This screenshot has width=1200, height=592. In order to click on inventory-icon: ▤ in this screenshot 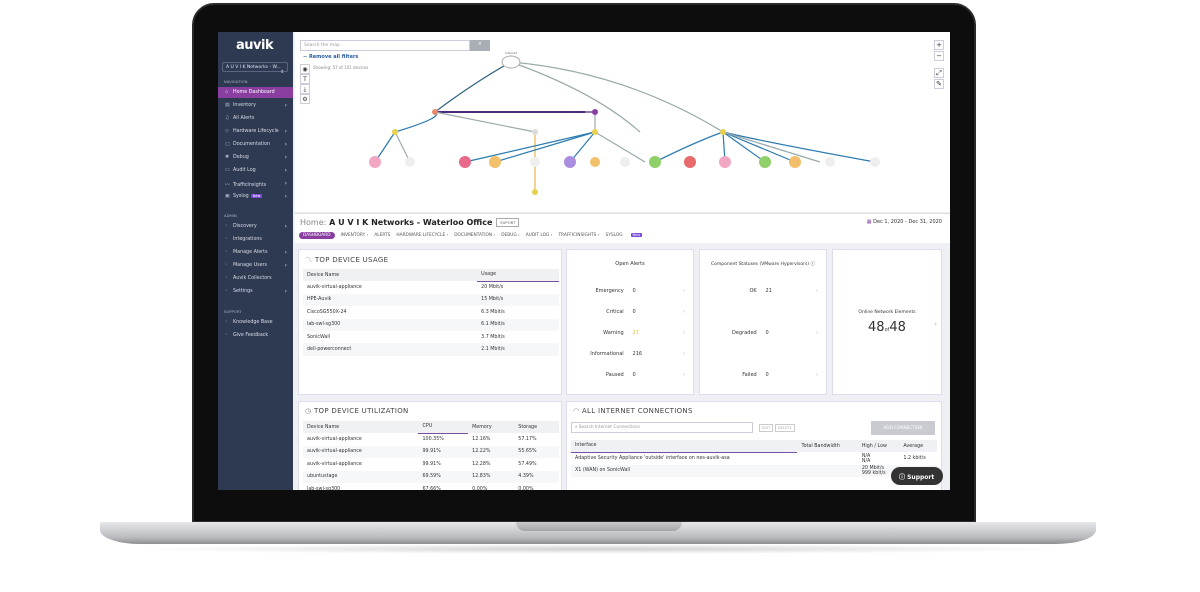, I will do `click(227, 105)`.